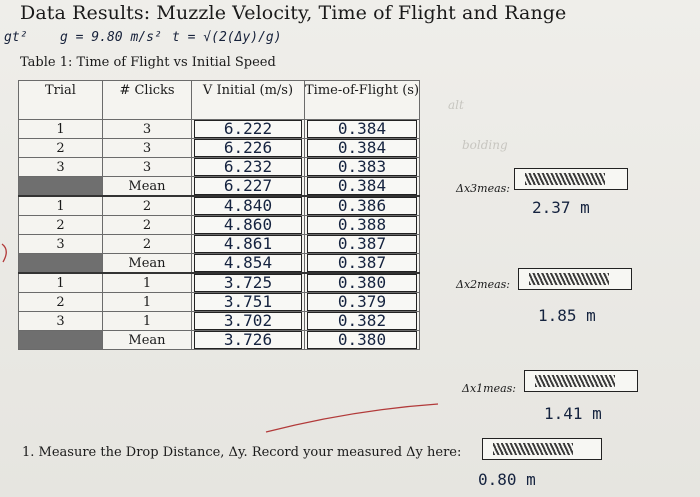 The width and height of the screenshot is (700, 497). What do you see at coordinates (485, 145) in the screenshot?
I see `faint-text: bolding` at bounding box center [485, 145].